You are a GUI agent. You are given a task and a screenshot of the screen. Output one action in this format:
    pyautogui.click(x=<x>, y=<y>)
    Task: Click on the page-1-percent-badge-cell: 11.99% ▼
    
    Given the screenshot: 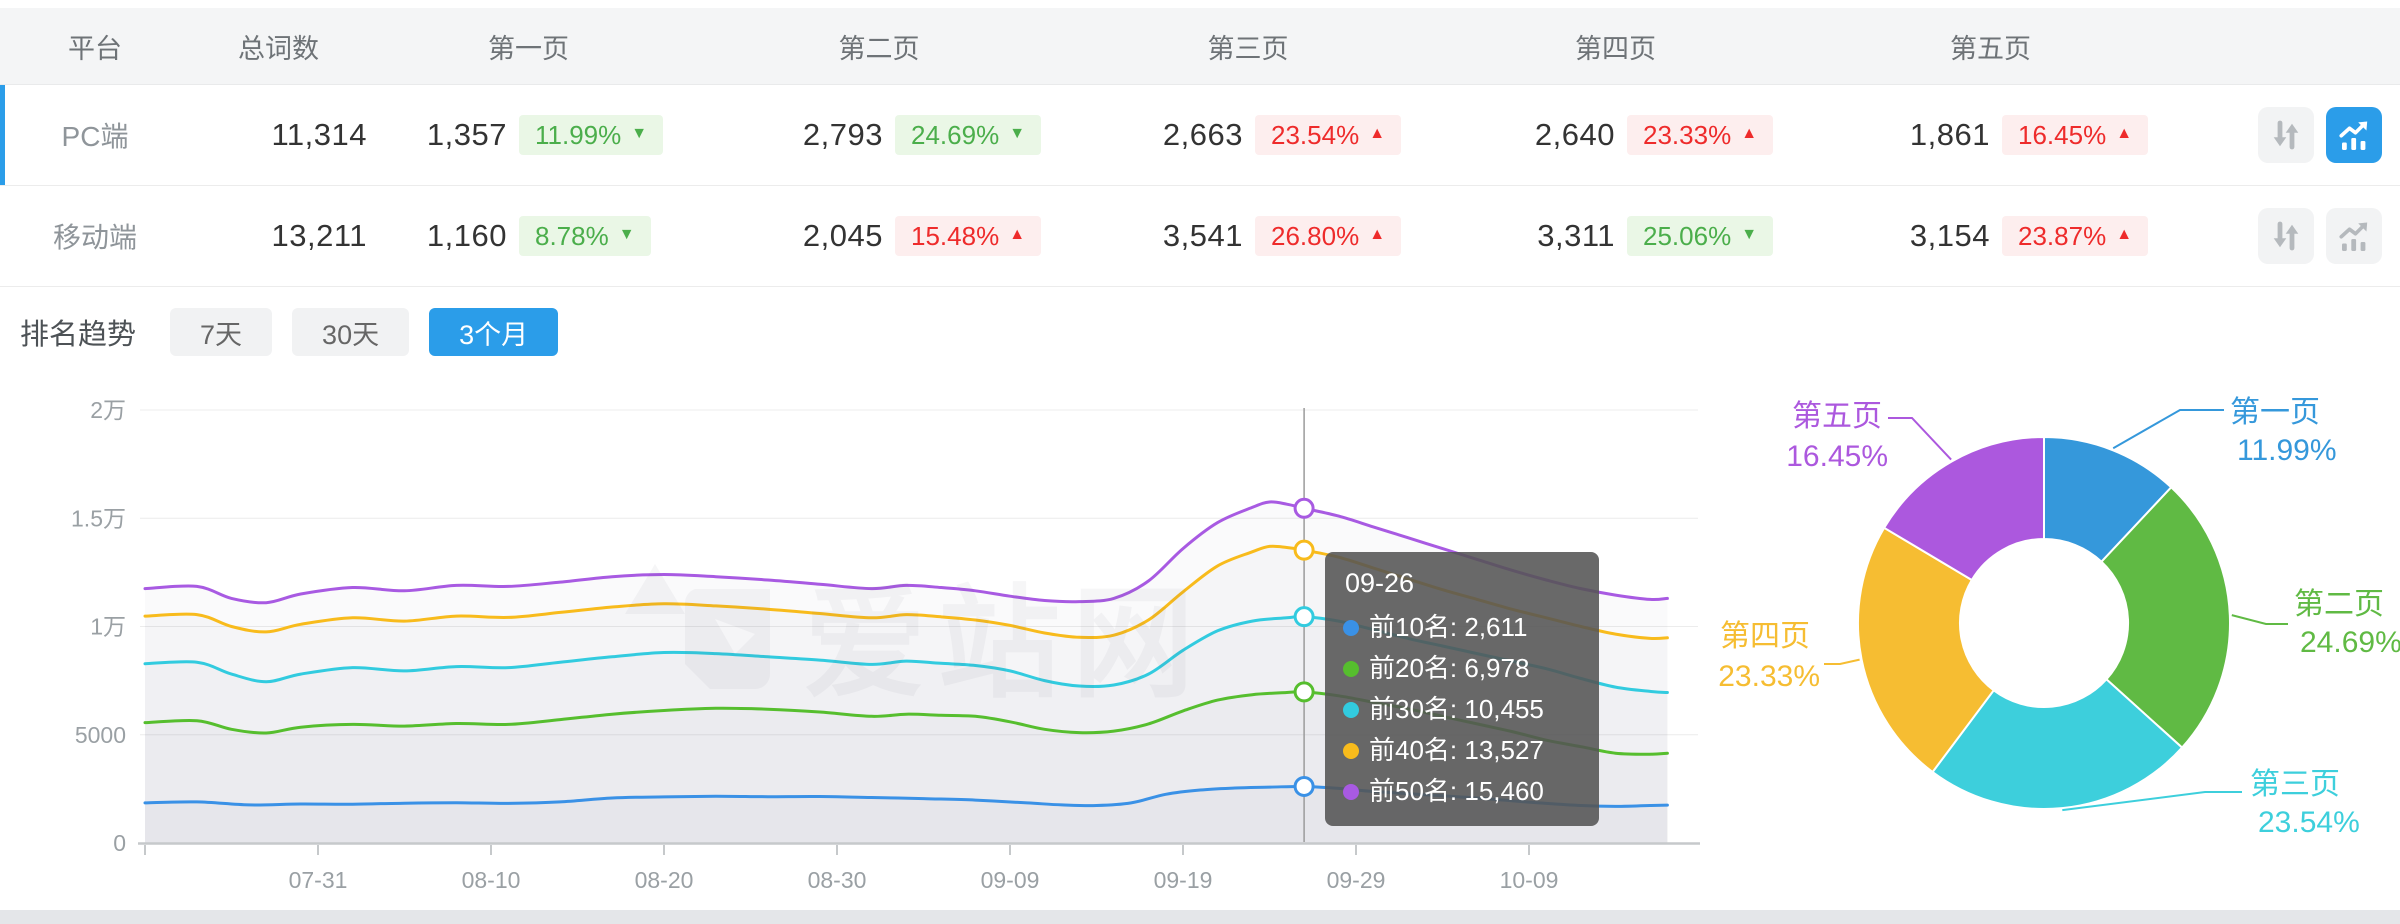 What is the action you would take?
    pyautogui.click(x=585, y=135)
    